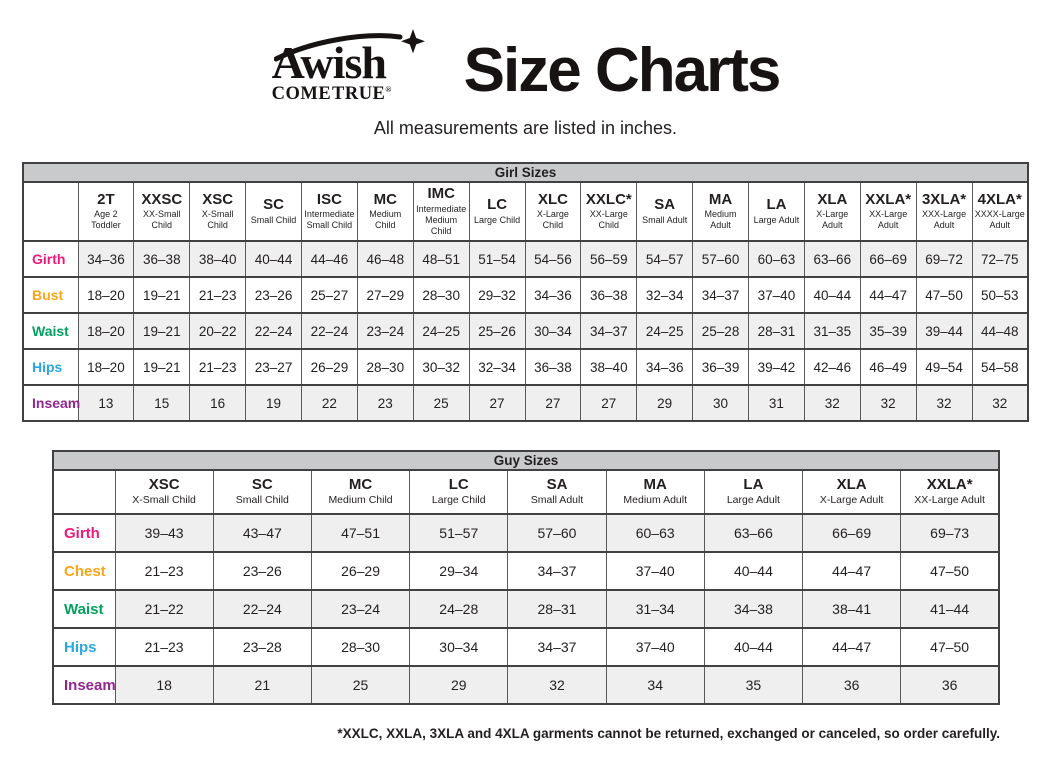 Image resolution: width=1051 pixels, height=775 pixels. I want to click on size-value-cell: 21–23, so click(164, 647).